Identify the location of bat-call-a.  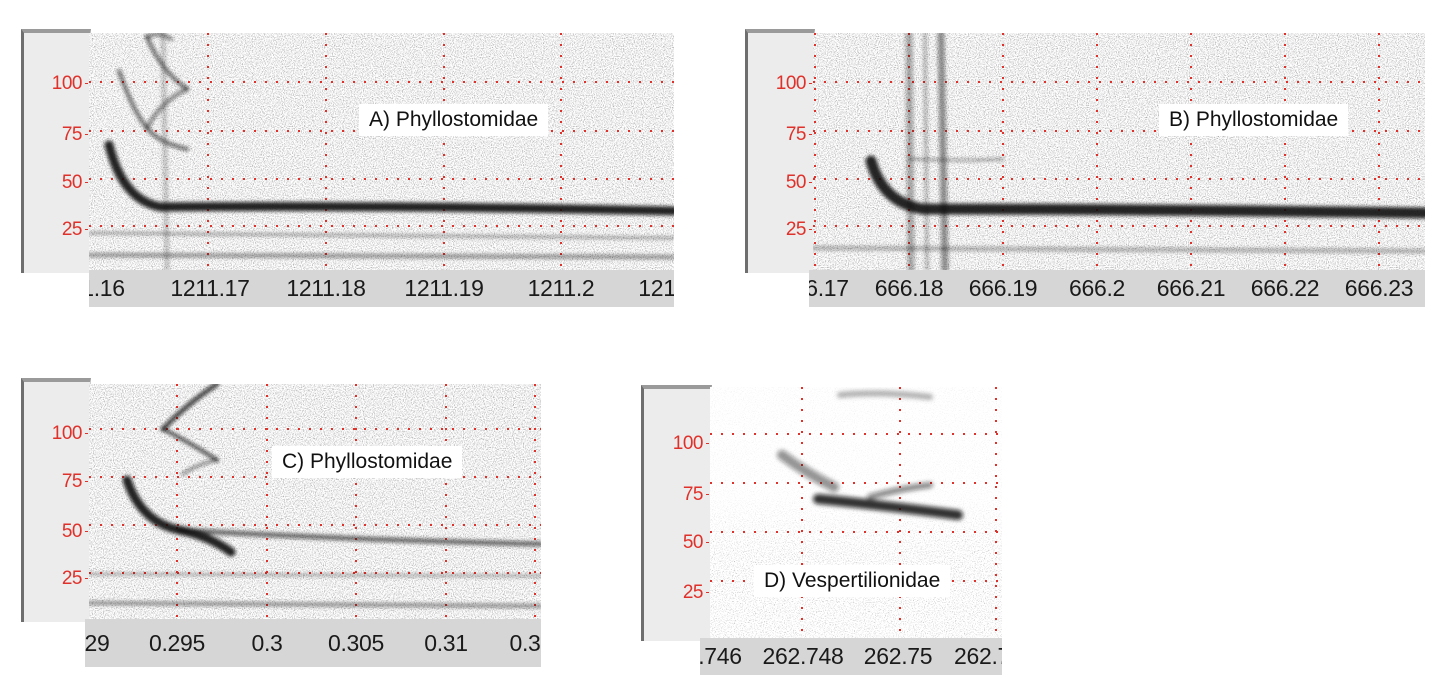
(381, 151).